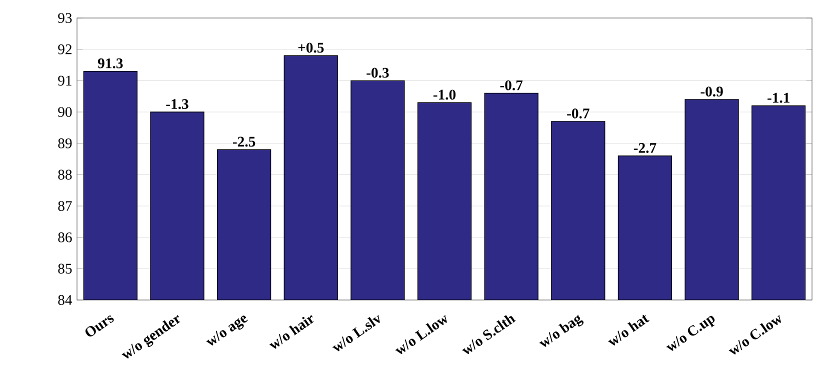 The image size is (830, 382). I want to click on annotation: -1.3, so click(177, 104).